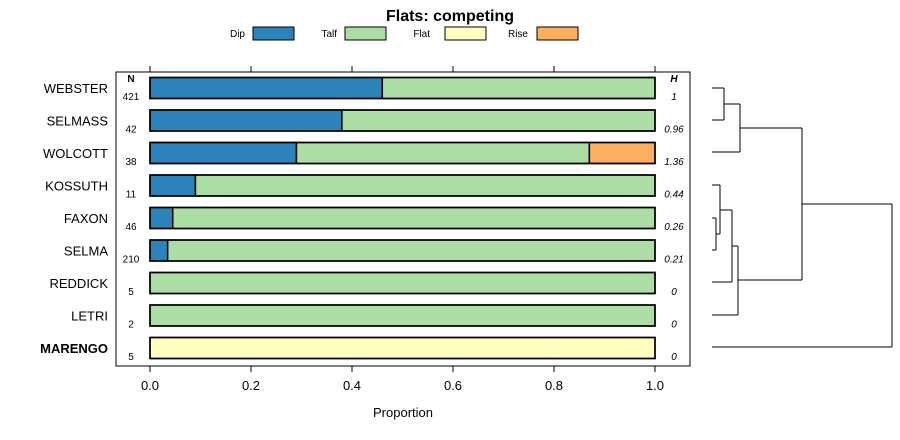 This screenshot has height=440, width=900. Describe the element at coordinates (223, 153) in the screenshot. I see `bar-wolcott-dip` at that location.